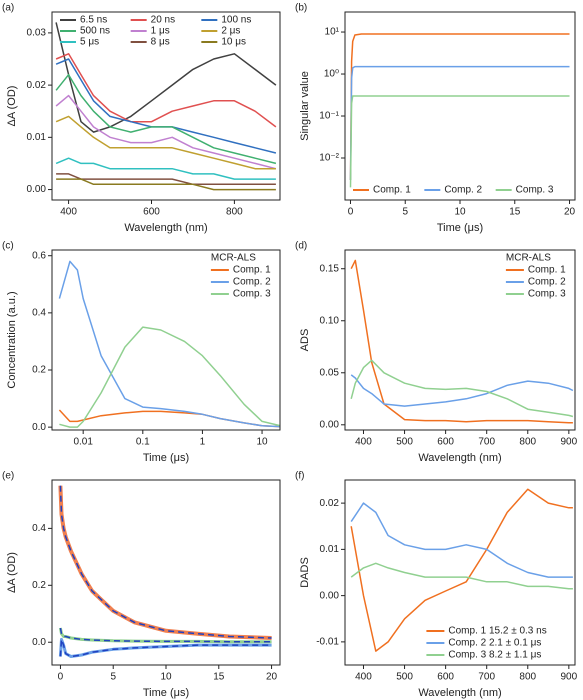 This screenshot has width=583, height=700. I want to click on legend-label: 500 ns, so click(95, 31).